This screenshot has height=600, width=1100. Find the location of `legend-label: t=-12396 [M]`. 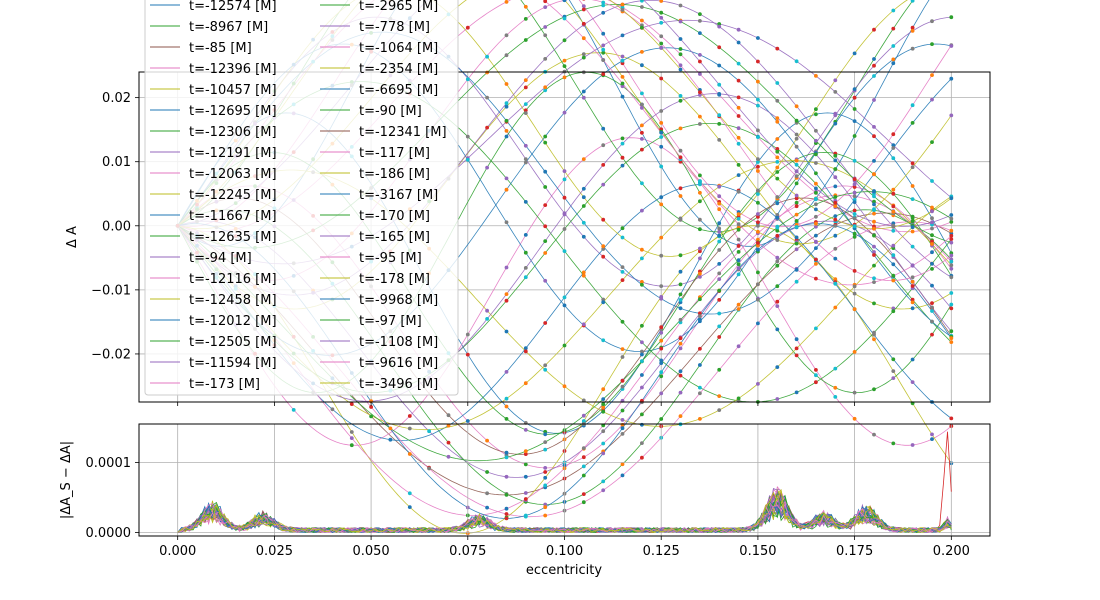

legend-label: t=-12396 [M] is located at coordinates (233, 69).